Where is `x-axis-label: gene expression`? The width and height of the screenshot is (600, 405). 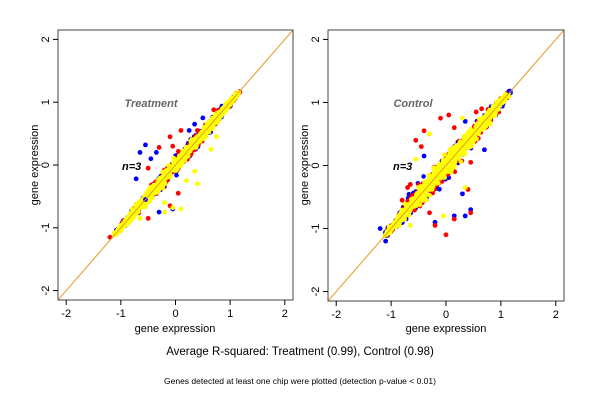 x-axis-label: gene expression is located at coordinates (175, 329).